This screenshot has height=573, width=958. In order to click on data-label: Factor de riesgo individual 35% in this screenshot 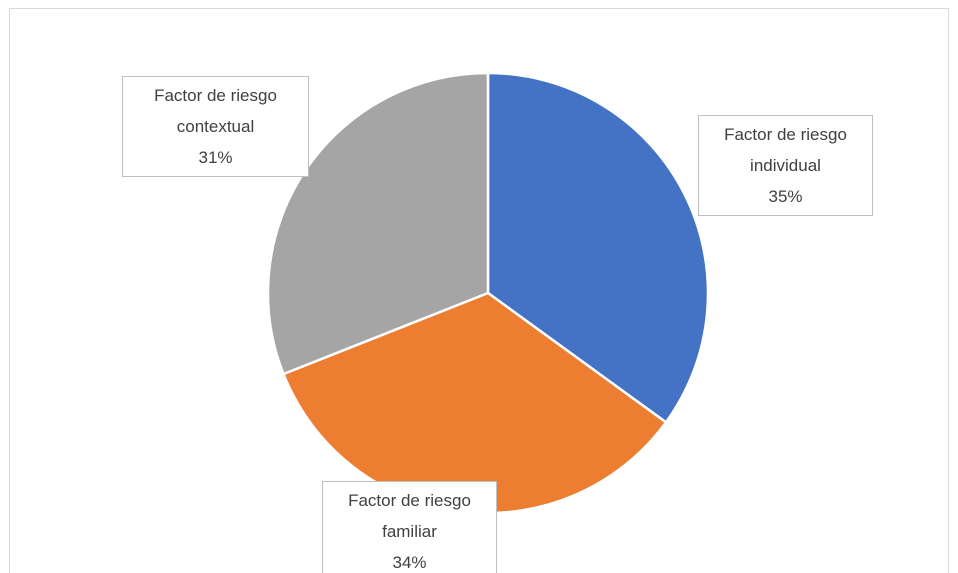, I will do `click(785, 165)`.